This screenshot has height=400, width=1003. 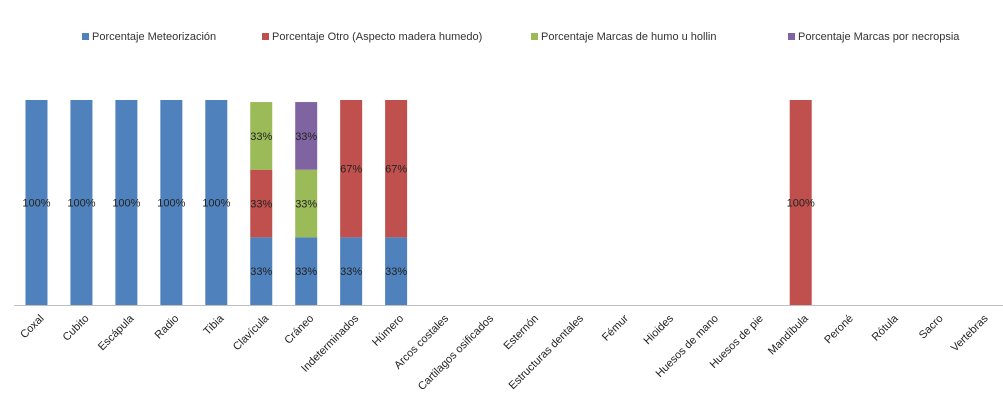 What do you see at coordinates (377, 37) in the screenshot?
I see `legend-label-porcentaje-otro-aspecto-madera-humedo: Porcentaje Otro (Aspecto madera humedo)` at bounding box center [377, 37].